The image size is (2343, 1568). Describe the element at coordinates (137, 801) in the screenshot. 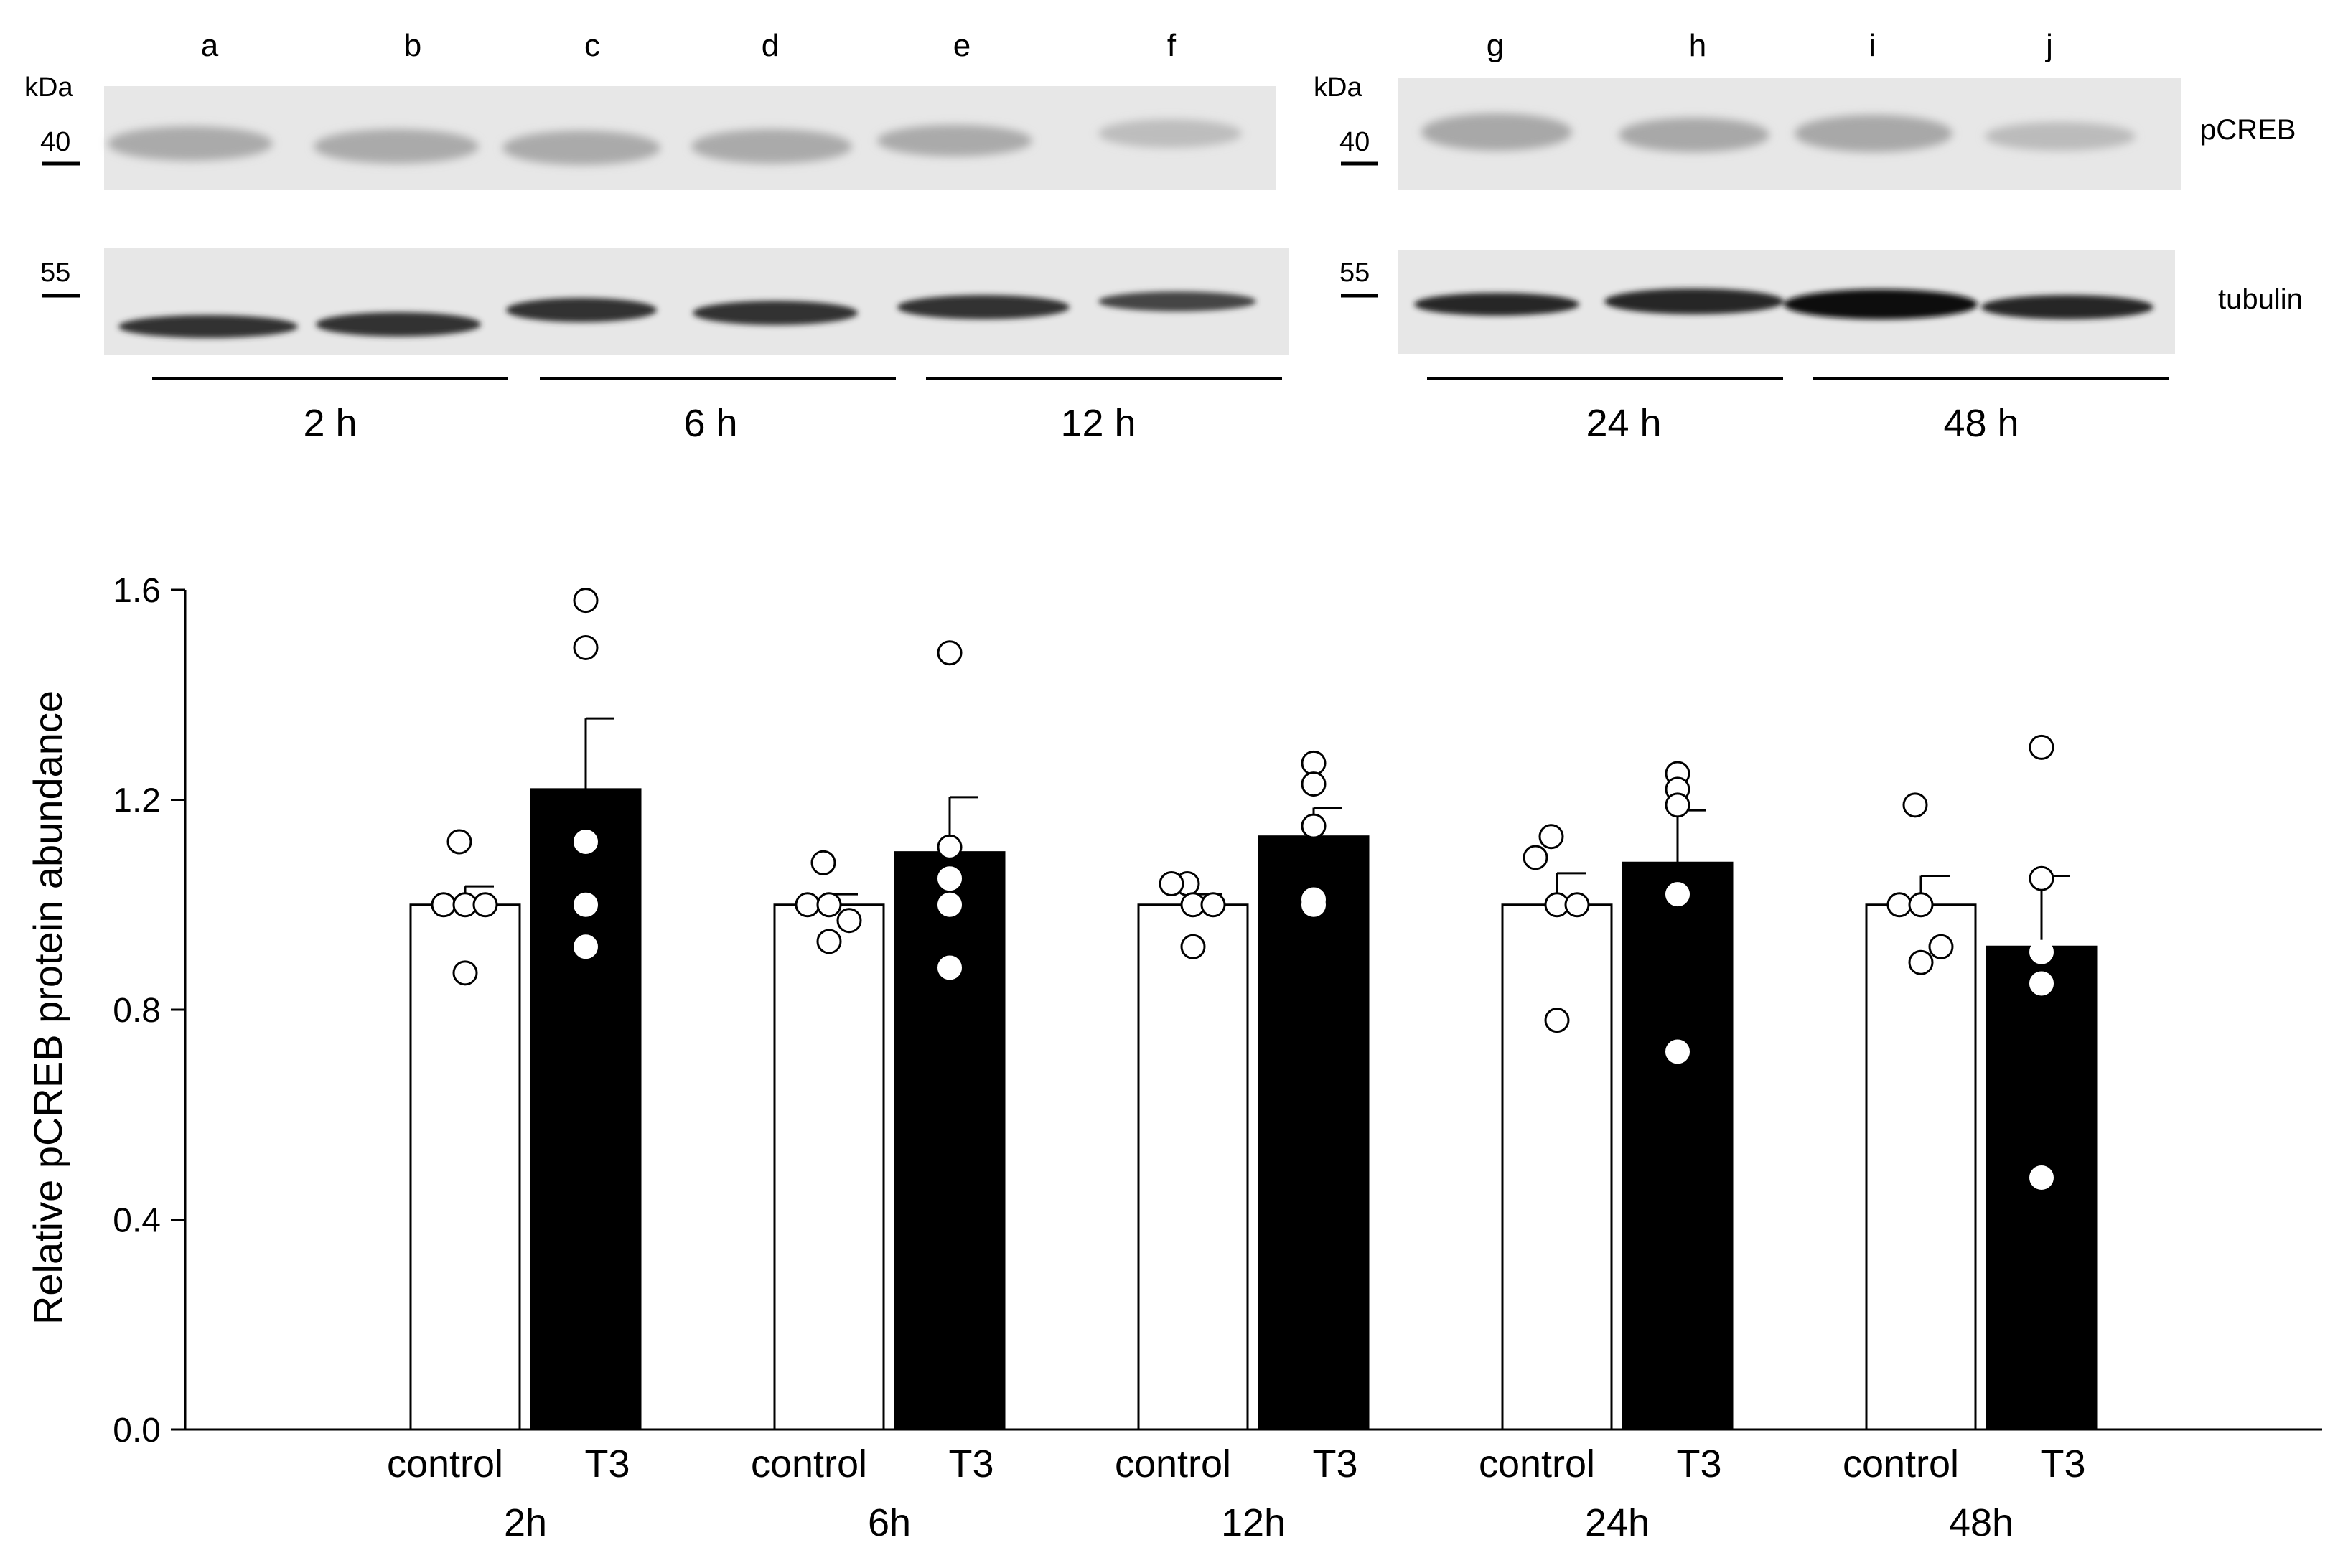

I see `y-tick-label: 1.2` at that location.